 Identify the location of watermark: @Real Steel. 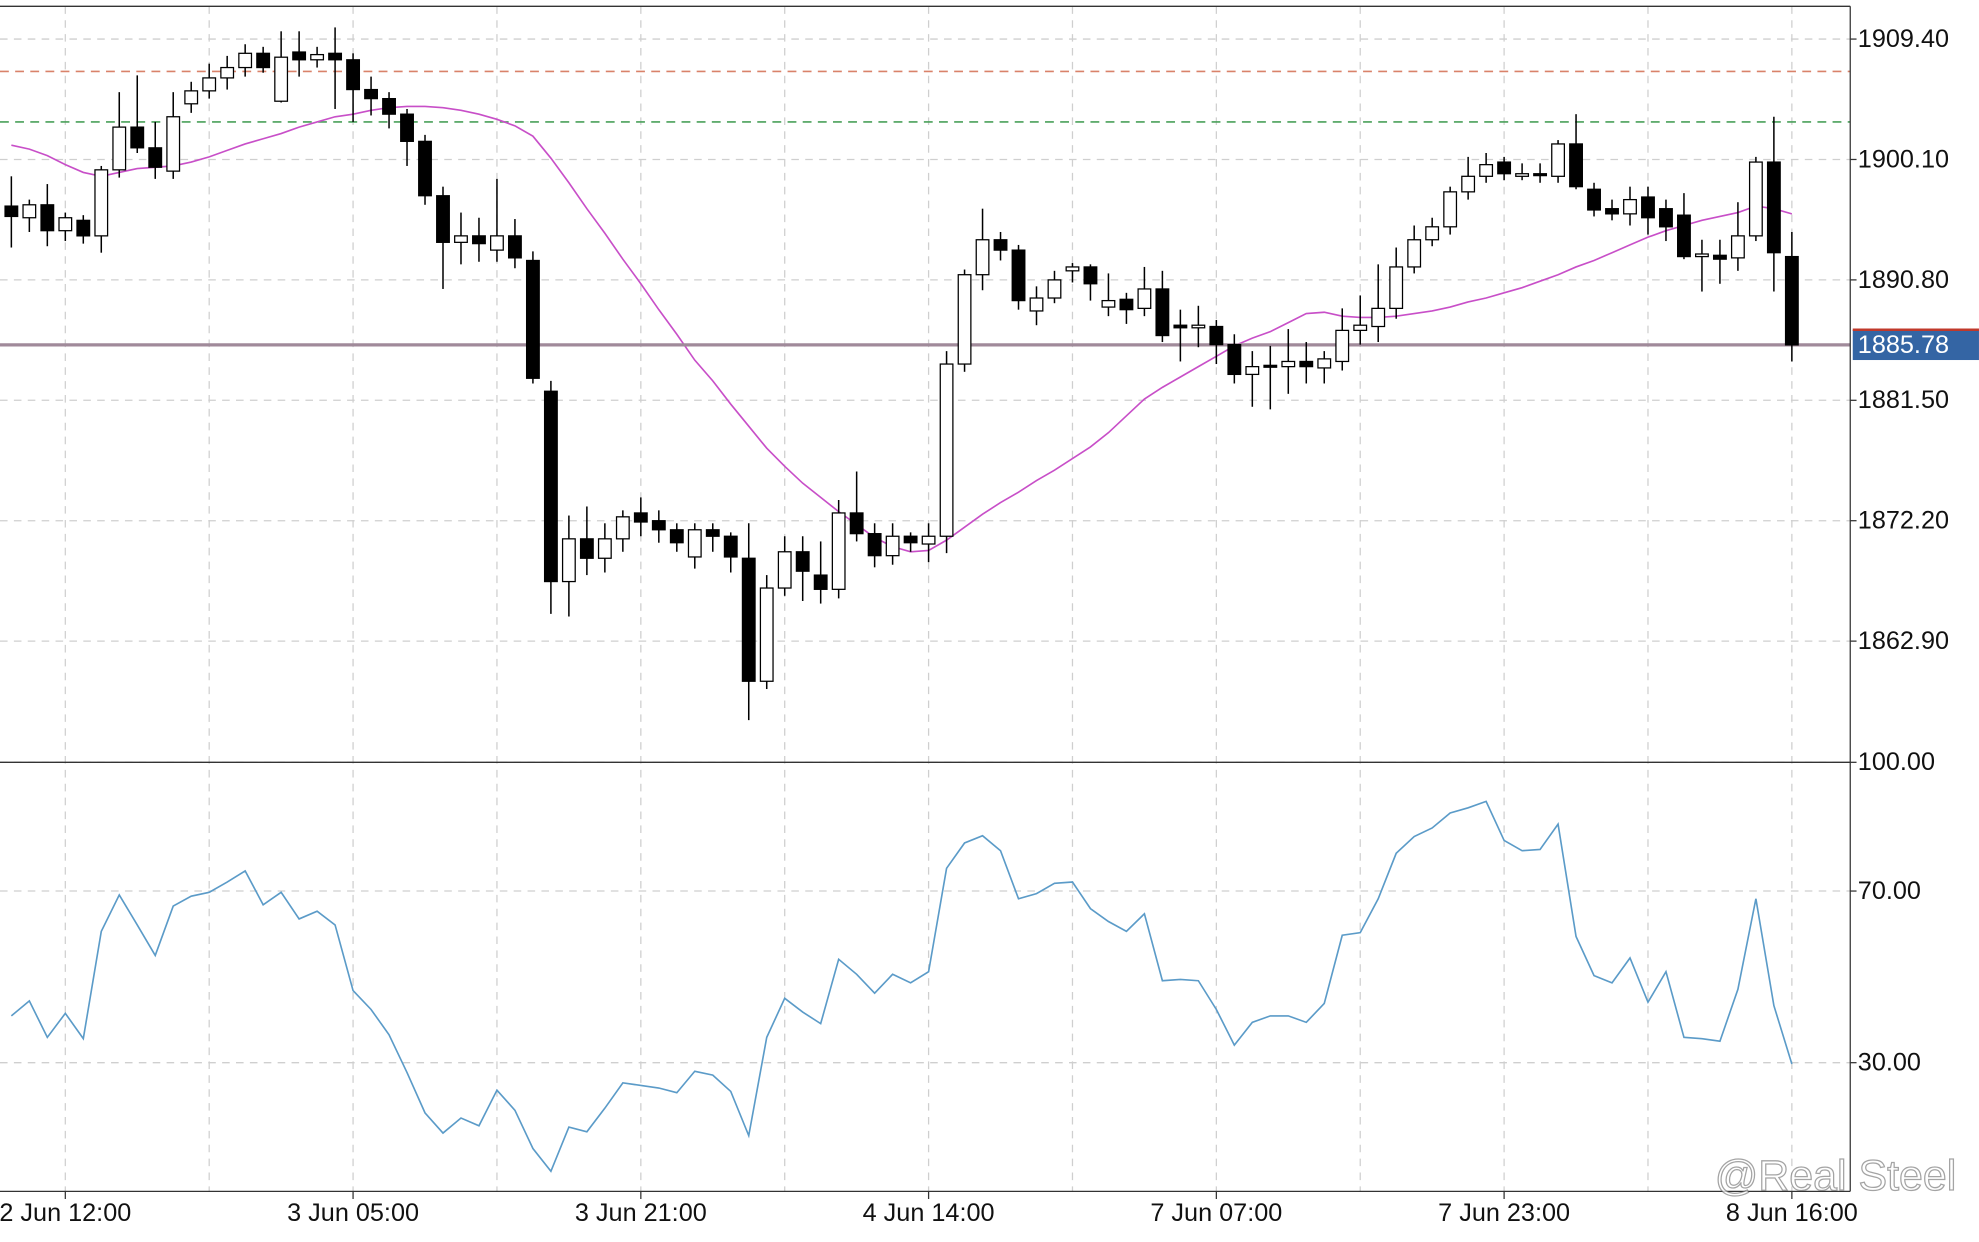
(1836, 1176).